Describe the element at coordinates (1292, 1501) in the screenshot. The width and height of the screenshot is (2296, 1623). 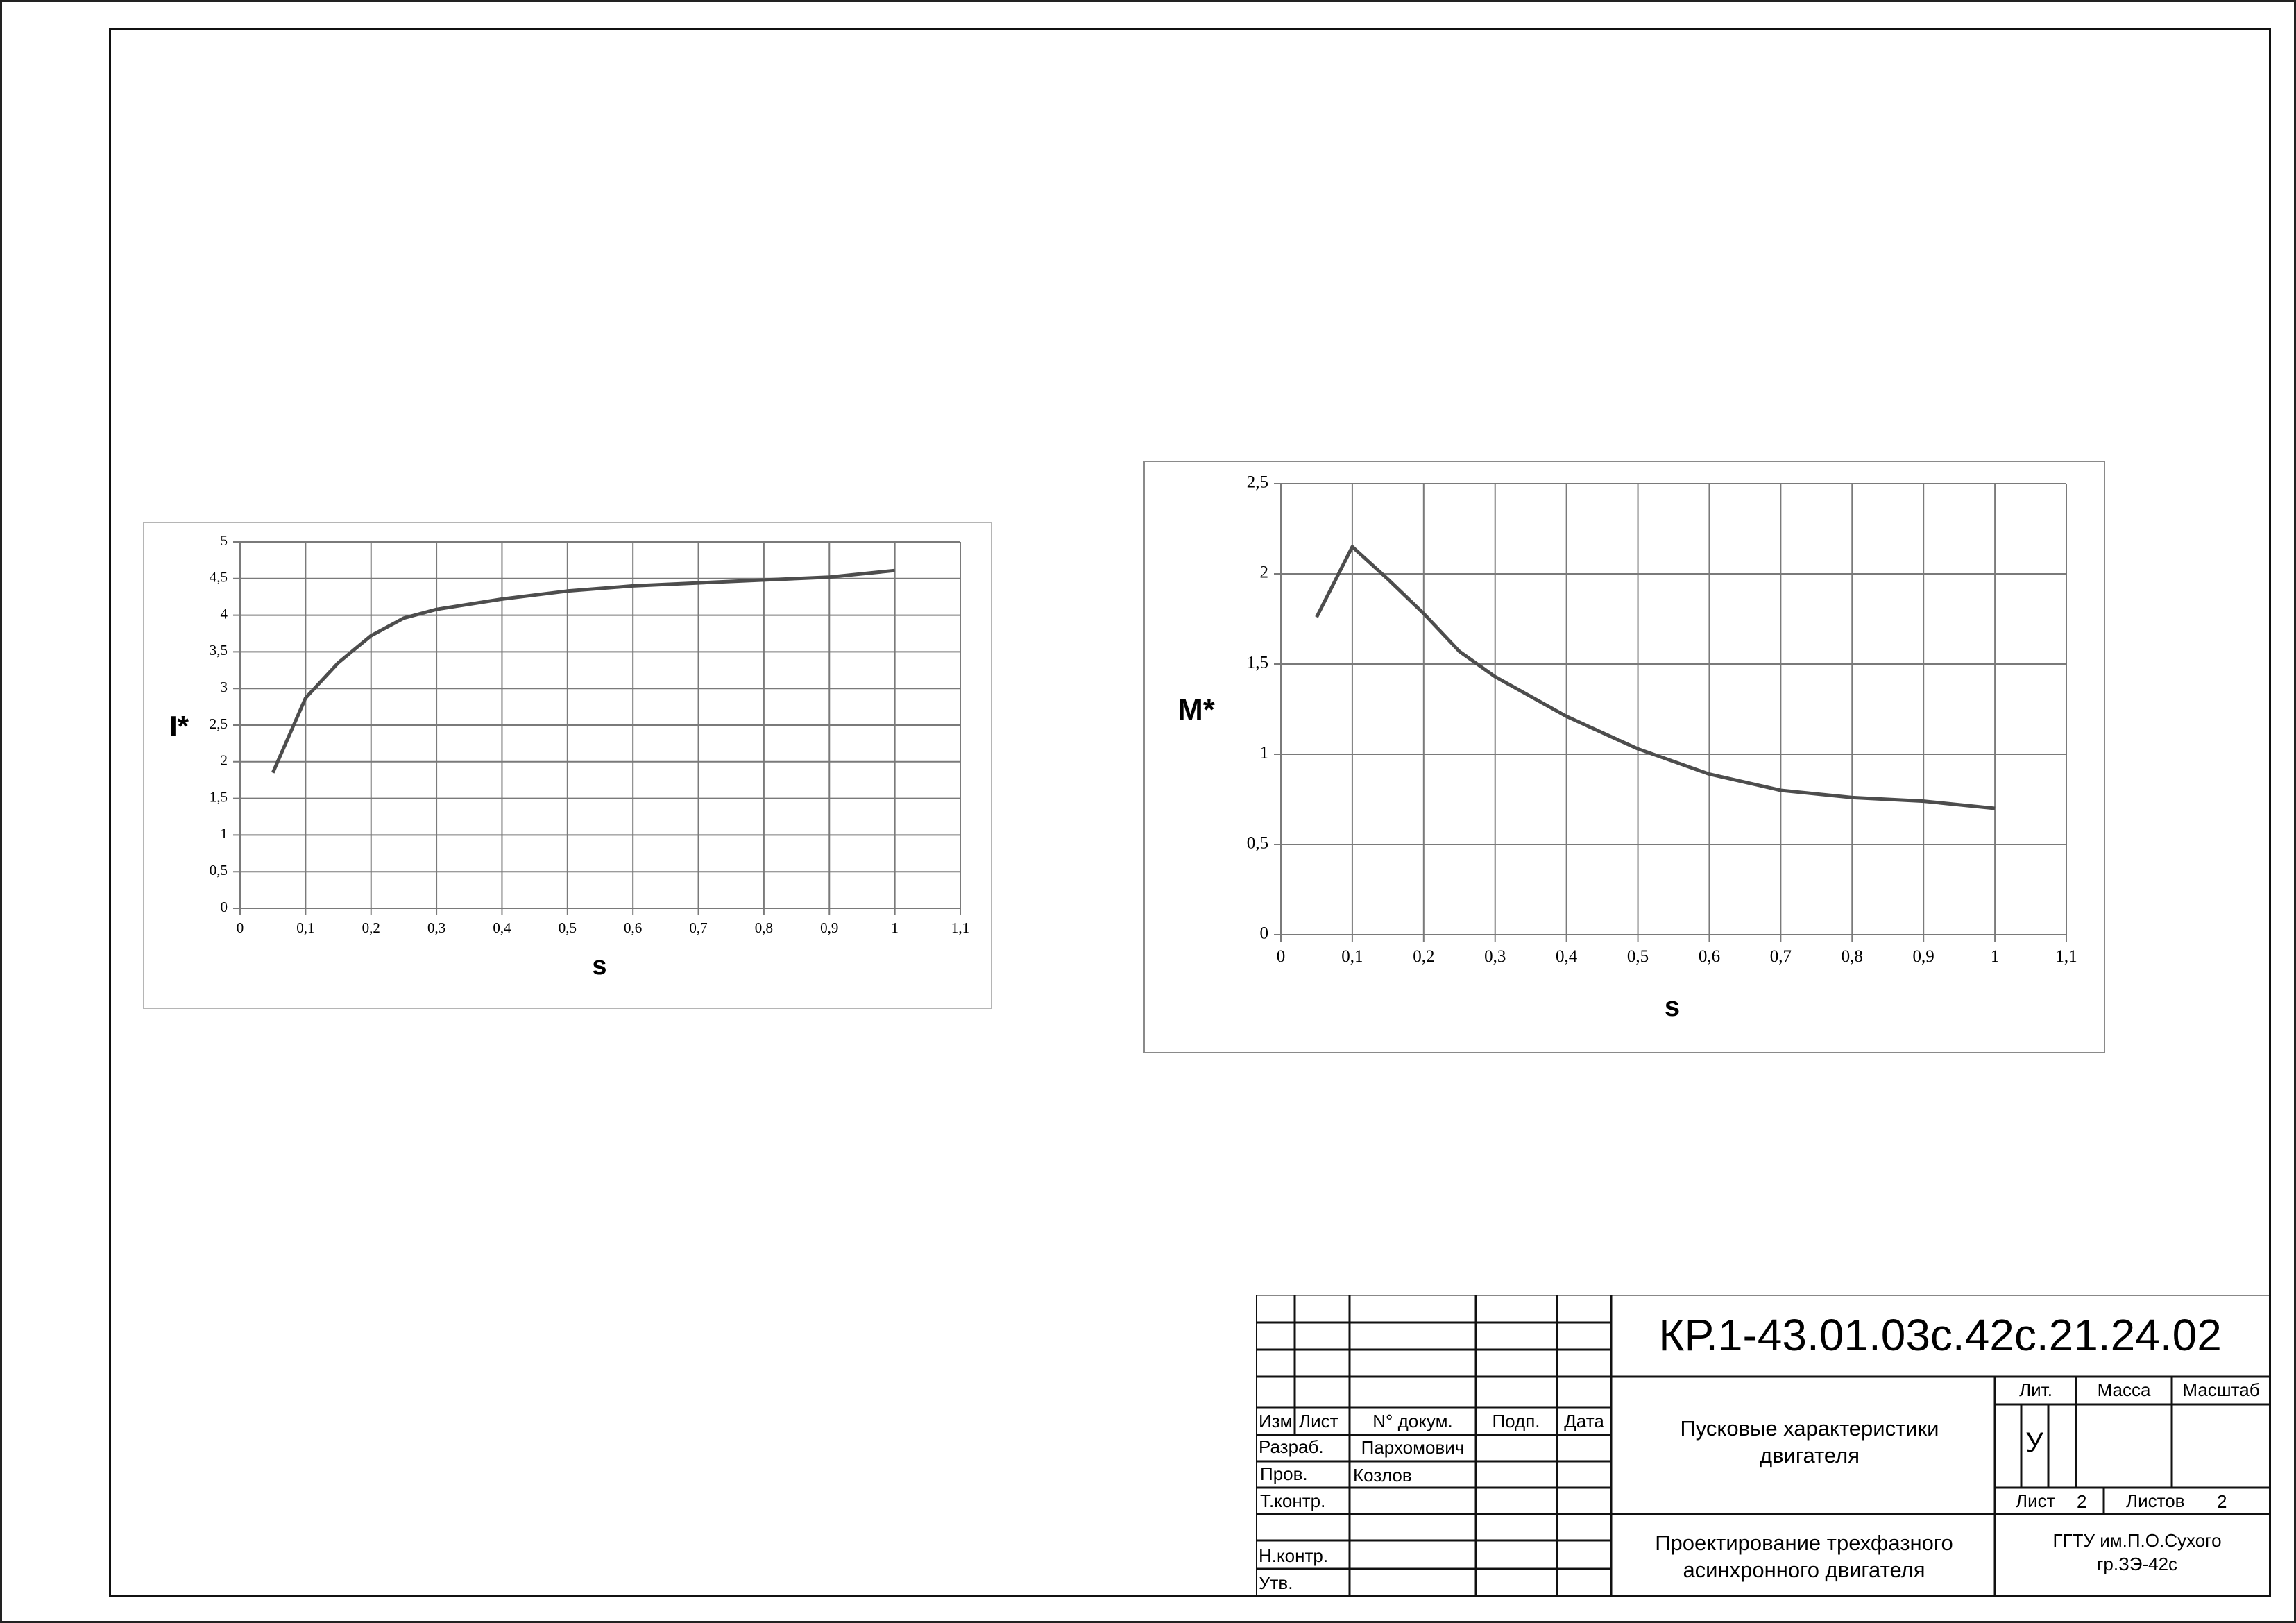
I see `role-tech-control: Т.контр.` at that location.